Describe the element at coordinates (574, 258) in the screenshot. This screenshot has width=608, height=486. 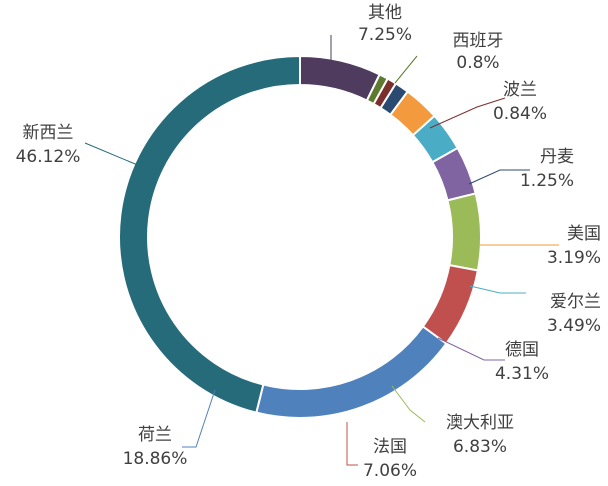
I see `slice-percent-label-4: 3.19%` at that location.